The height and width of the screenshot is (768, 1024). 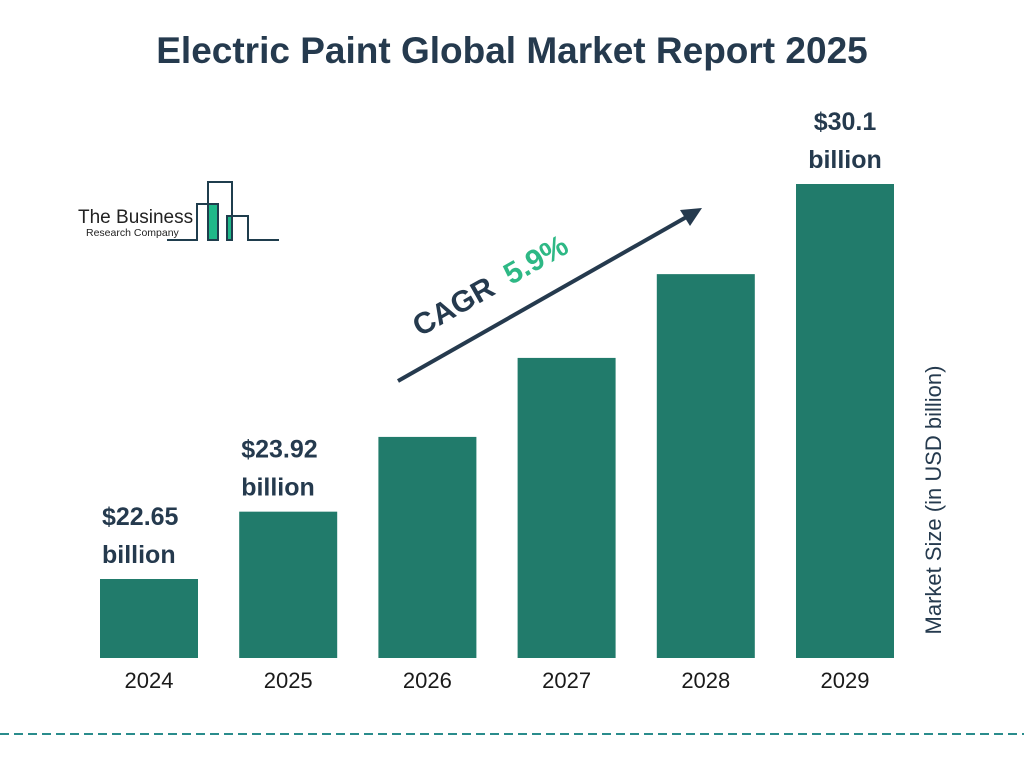 What do you see at coordinates (845, 122) in the screenshot?
I see `data-label-value: $30.1` at bounding box center [845, 122].